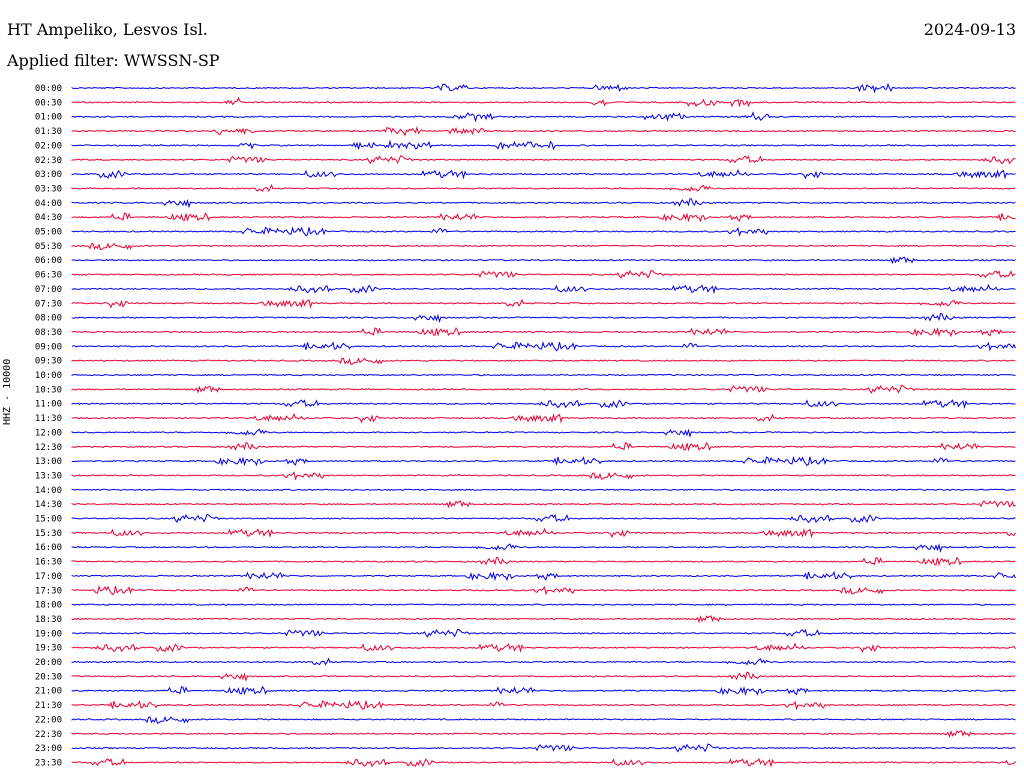 This screenshot has width=1024, height=780. Describe the element at coordinates (48, 534) in the screenshot. I see `time-label: 15:30` at that location.